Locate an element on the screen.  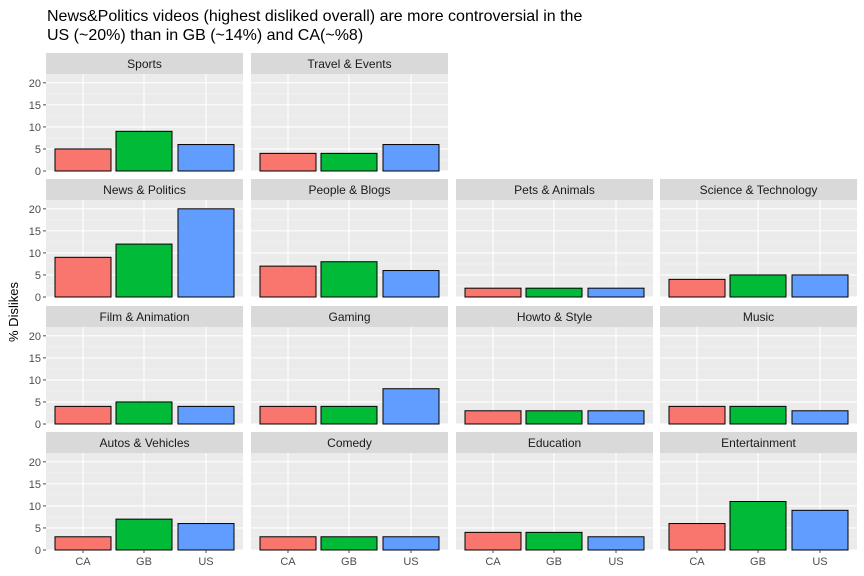
strip-label: Autos & Vehicles is located at coordinates (144, 443).